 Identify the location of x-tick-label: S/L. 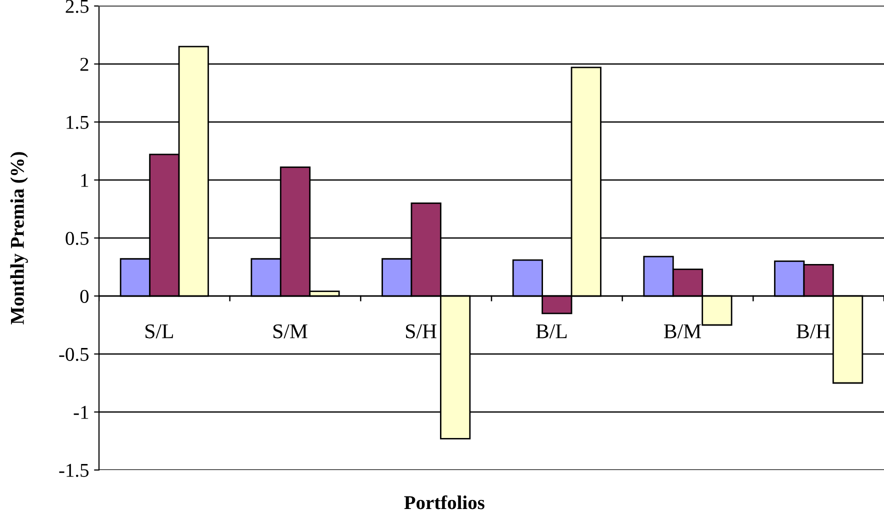
(159, 331).